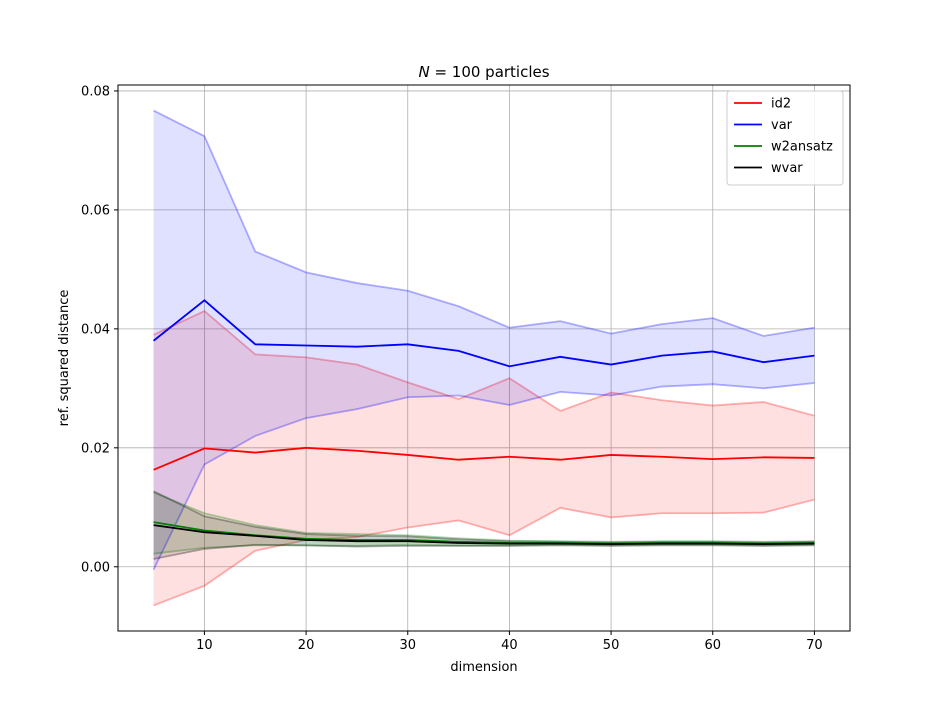  What do you see at coordinates (95, 91) in the screenshot?
I see `y-tick-label: 0.08` at bounding box center [95, 91].